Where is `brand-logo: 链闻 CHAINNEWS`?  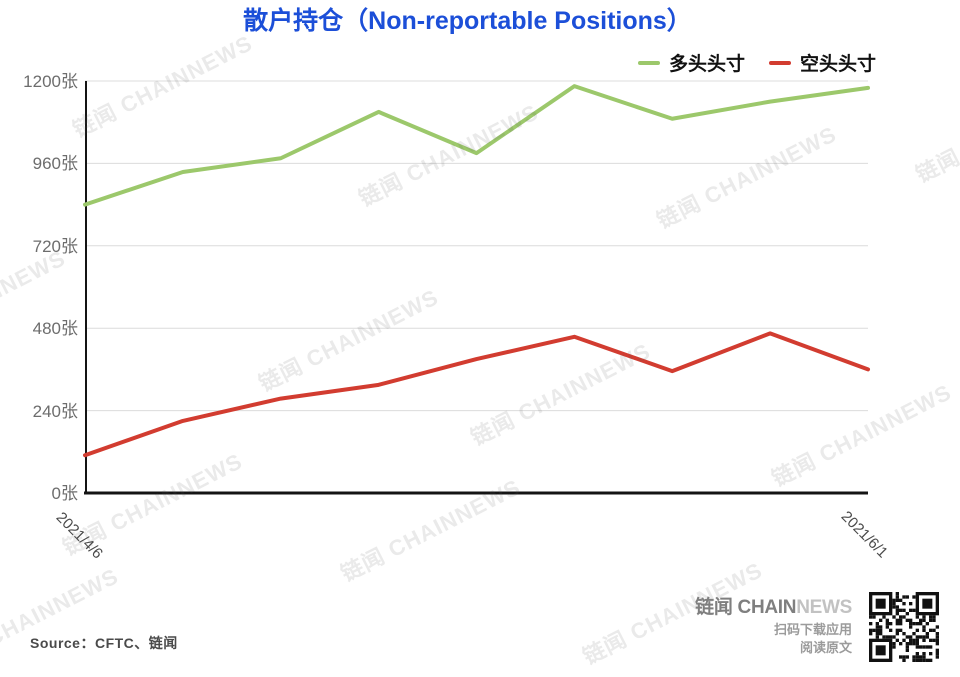
brand-logo: 链闻 CHAINNEWS is located at coordinates (773, 608).